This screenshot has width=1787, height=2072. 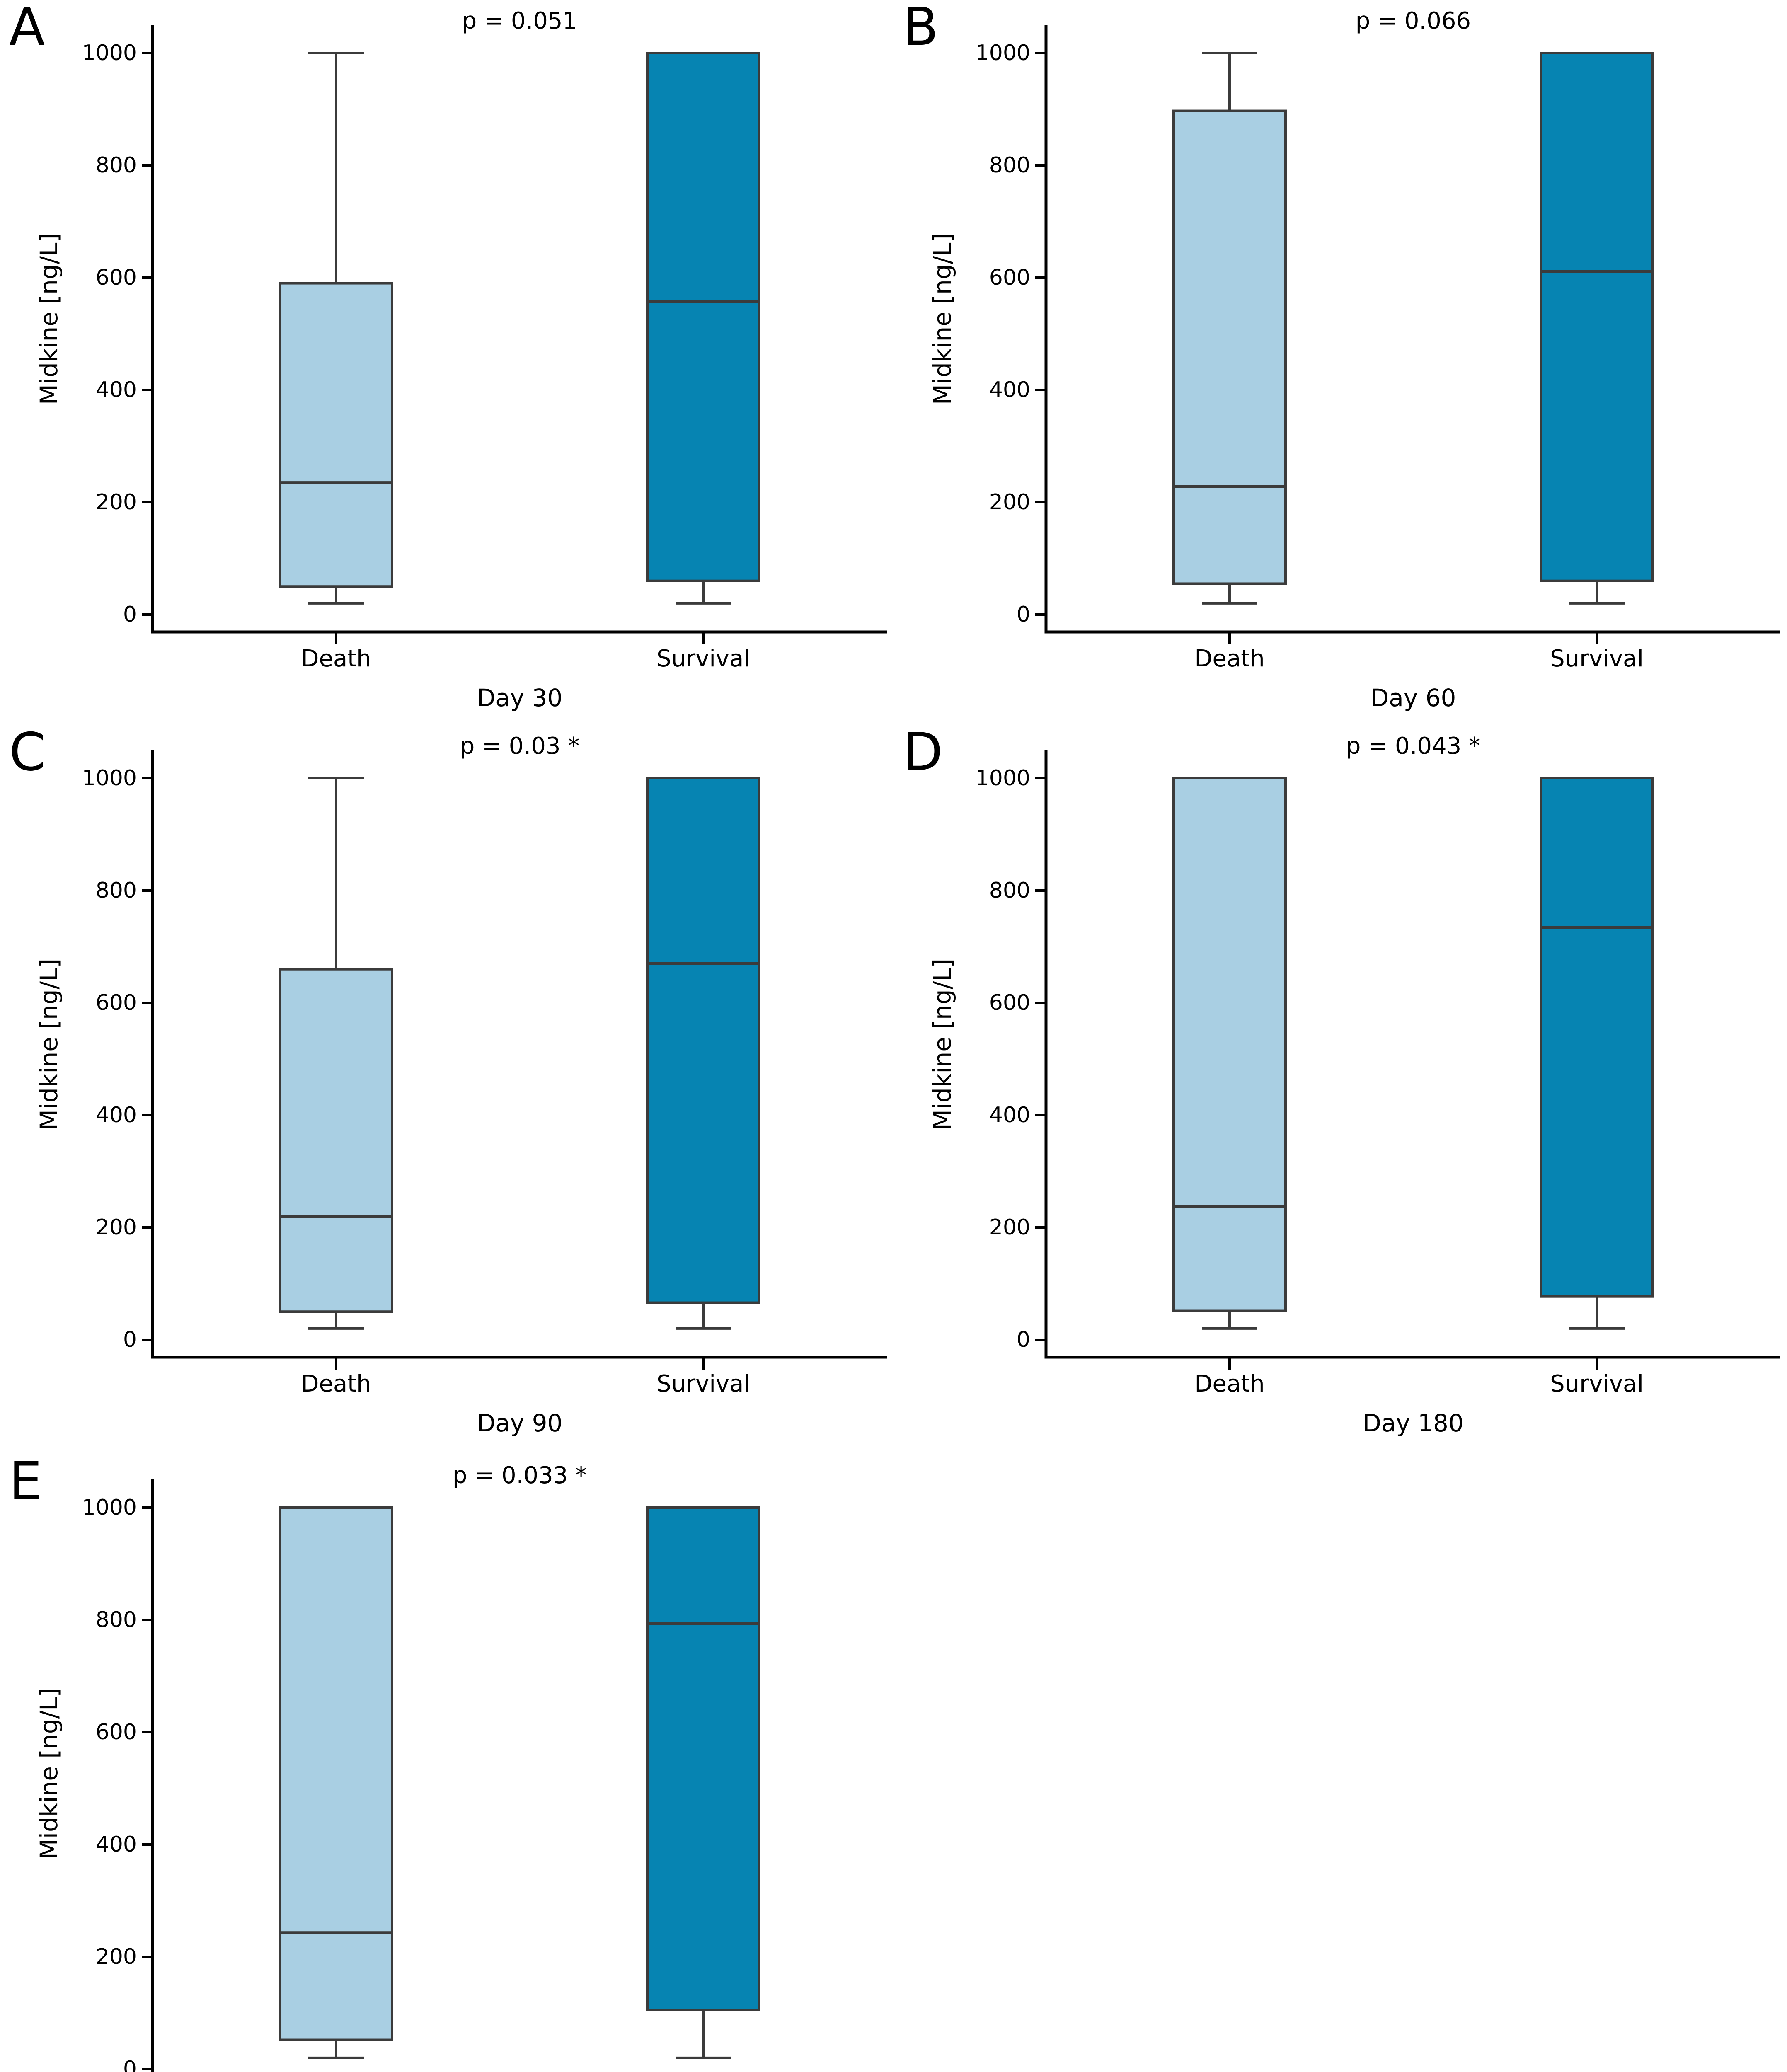 I want to click on p-value-label: p = 0.043 *, so click(x=1413, y=746).